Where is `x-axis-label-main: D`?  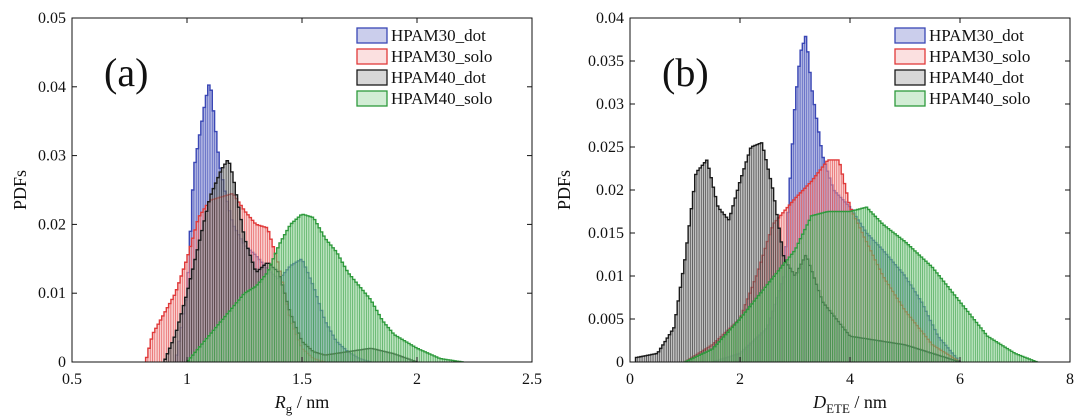 x-axis-label-main: D is located at coordinates (819, 402).